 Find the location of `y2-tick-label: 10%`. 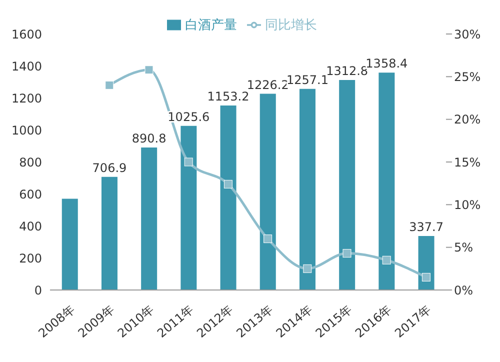

y2-tick-label: 10% is located at coordinates (467, 205).